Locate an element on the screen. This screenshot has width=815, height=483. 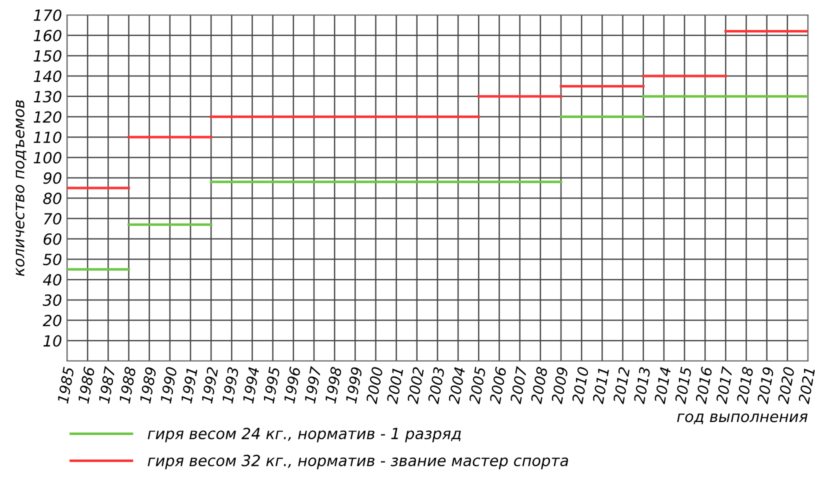
y-tick-label: 90 is located at coordinates (52, 178).